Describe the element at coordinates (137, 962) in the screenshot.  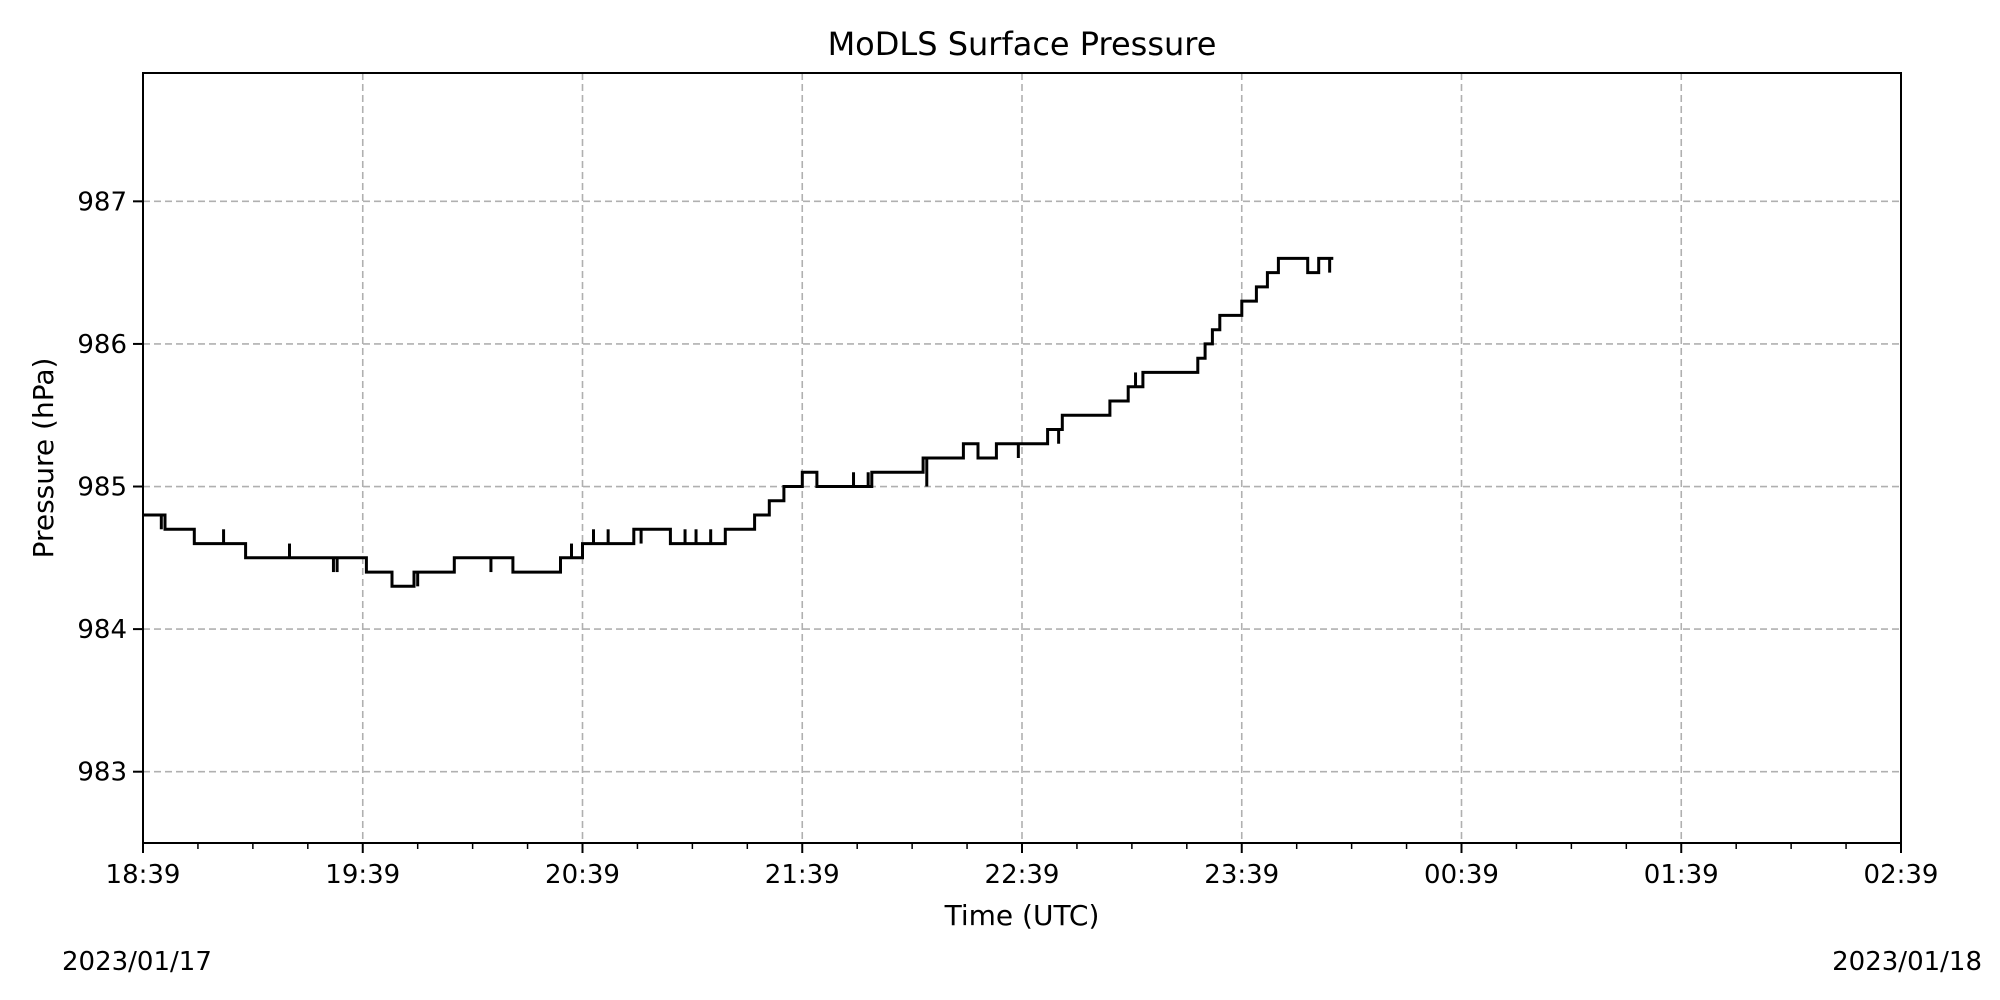
I see `start-date-label: 2023/01/17` at that location.